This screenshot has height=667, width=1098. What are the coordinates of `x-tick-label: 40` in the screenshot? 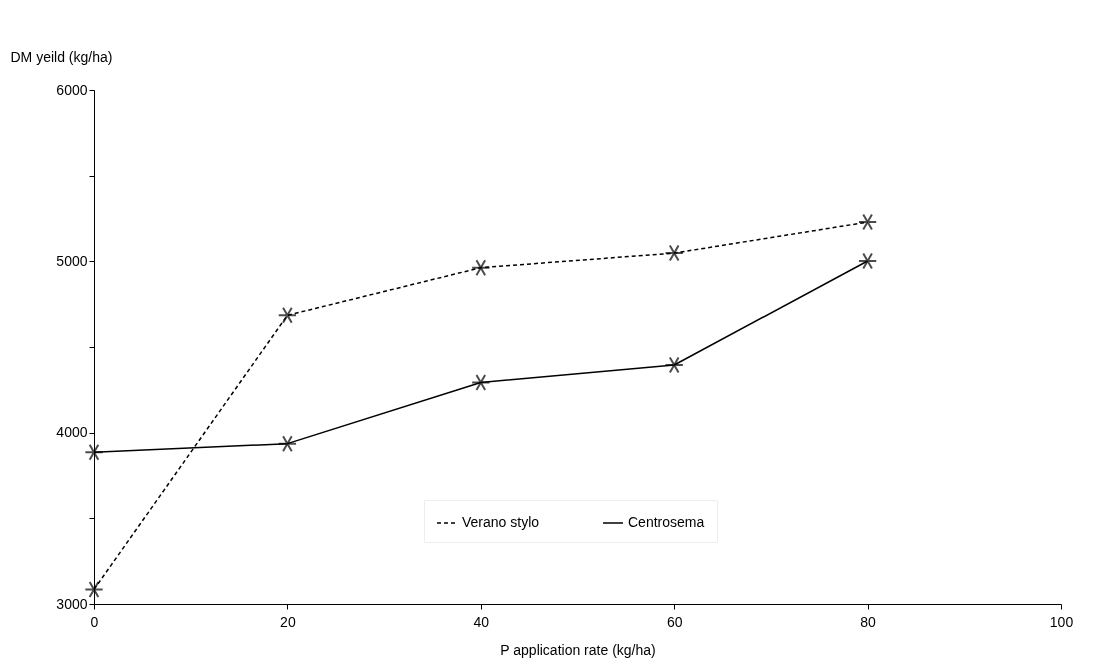 It's located at (481, 621).